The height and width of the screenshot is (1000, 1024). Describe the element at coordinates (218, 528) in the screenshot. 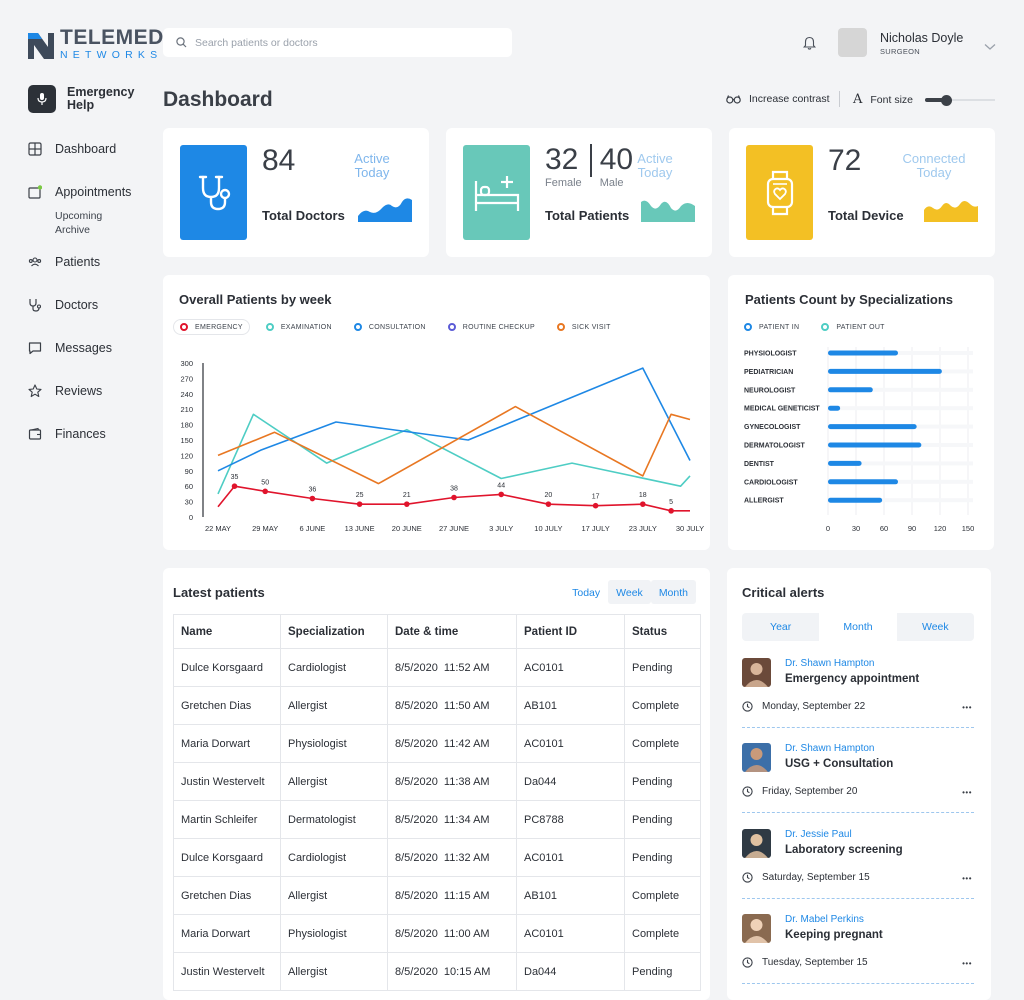

I see `x-tick-label: 22 MAY` at that location.